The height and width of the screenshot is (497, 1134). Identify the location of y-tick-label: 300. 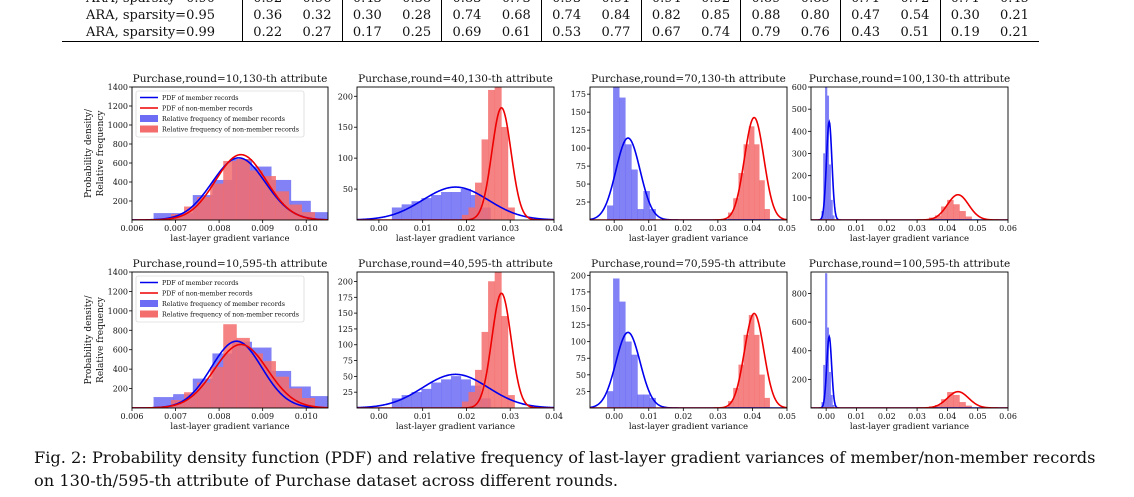
(799, 154).